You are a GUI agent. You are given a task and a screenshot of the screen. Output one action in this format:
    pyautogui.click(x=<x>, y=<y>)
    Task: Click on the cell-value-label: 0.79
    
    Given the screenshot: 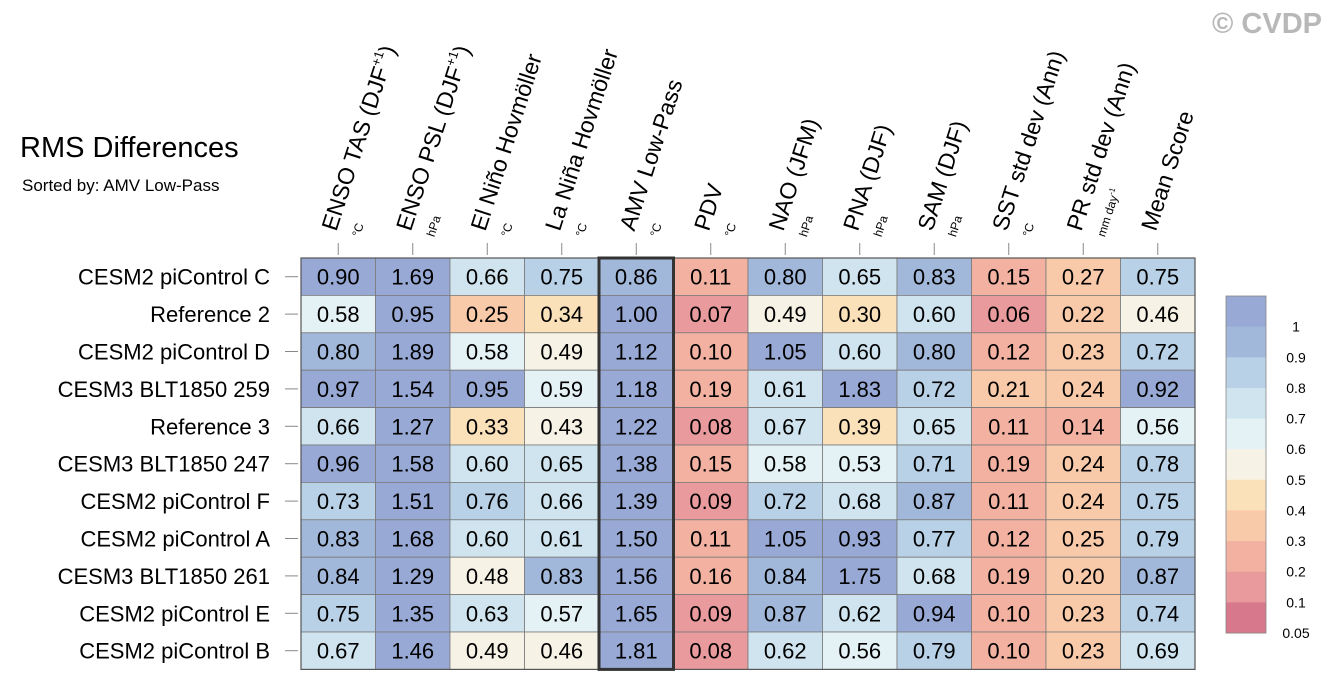 What is the action you would take?
    pyautogui.click(x=1157, y=539)
    